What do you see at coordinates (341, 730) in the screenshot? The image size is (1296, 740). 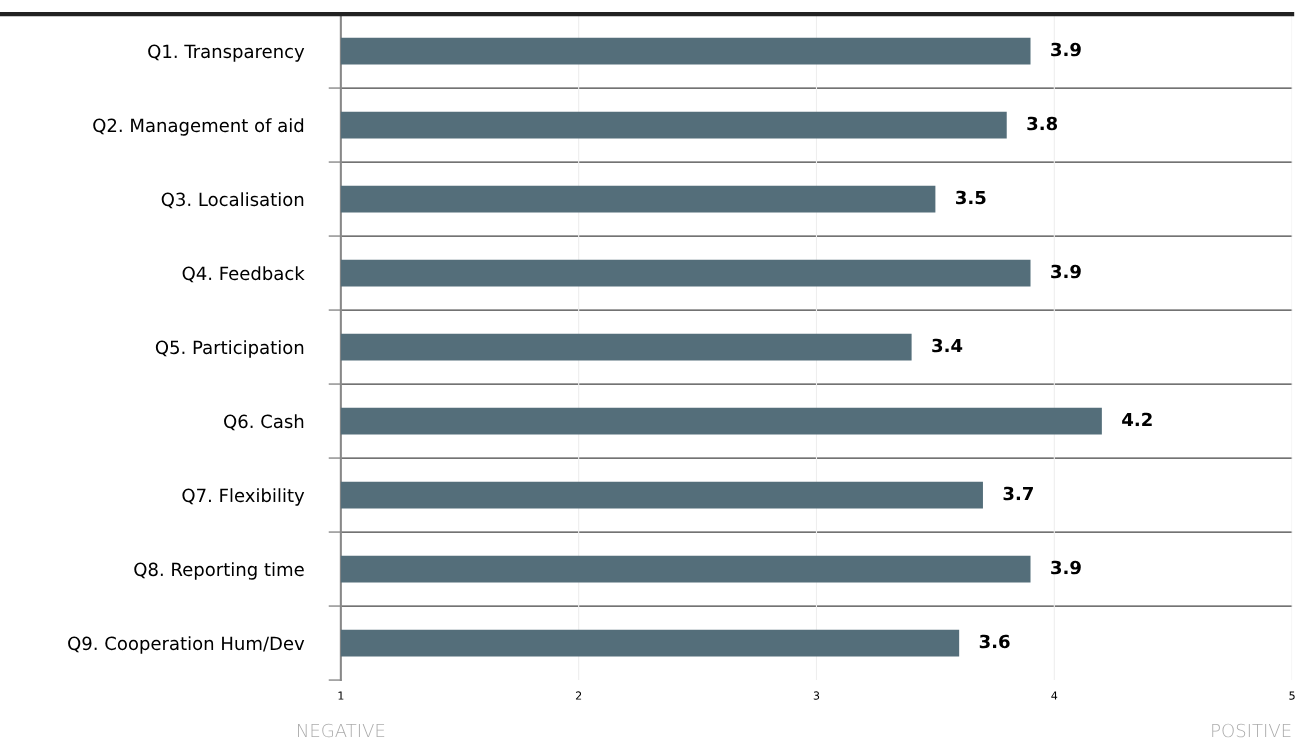 I see `text: NEGATIVE` at bounding box center [341, 730].